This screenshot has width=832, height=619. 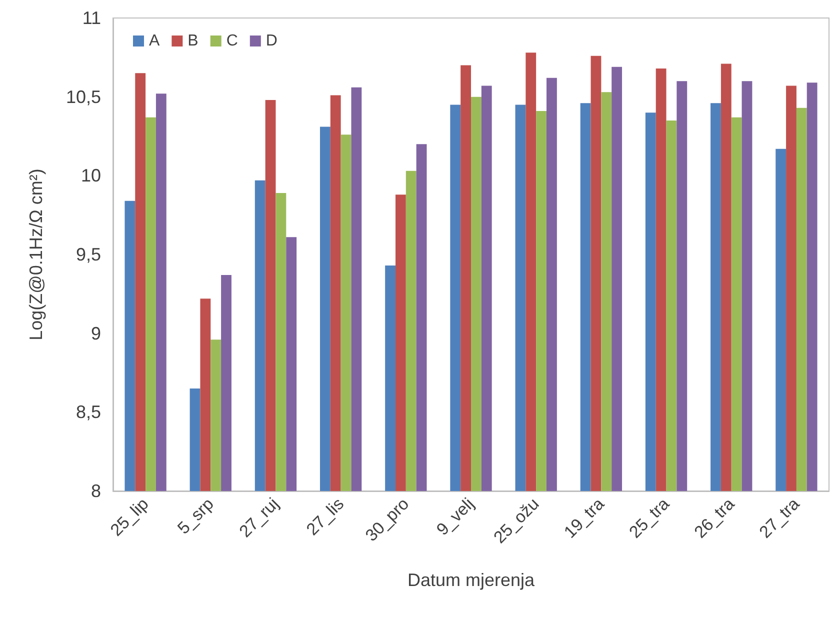 What do you see at coordinates (471, 580) in the screenshot?
I see `x-axis-title: Datum mjerenja` at bounding box center [471, 580].